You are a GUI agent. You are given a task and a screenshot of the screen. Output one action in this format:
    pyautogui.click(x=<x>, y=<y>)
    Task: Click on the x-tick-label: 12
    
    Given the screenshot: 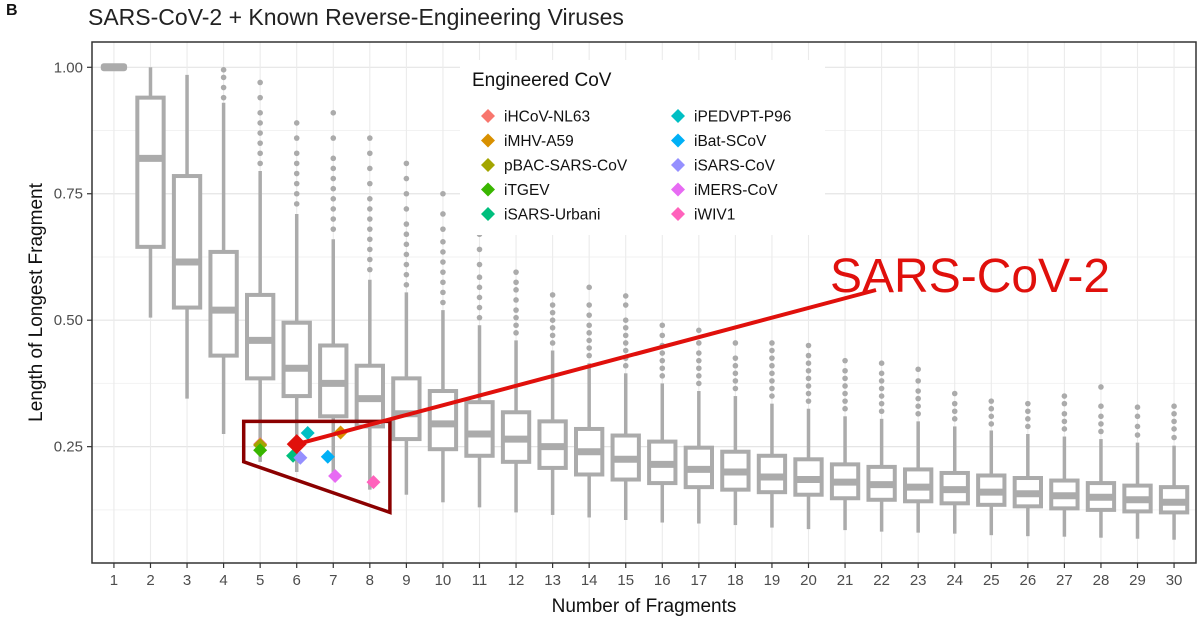 What is the action you would take?
    pyautogui.click(x=516, y=580)
    